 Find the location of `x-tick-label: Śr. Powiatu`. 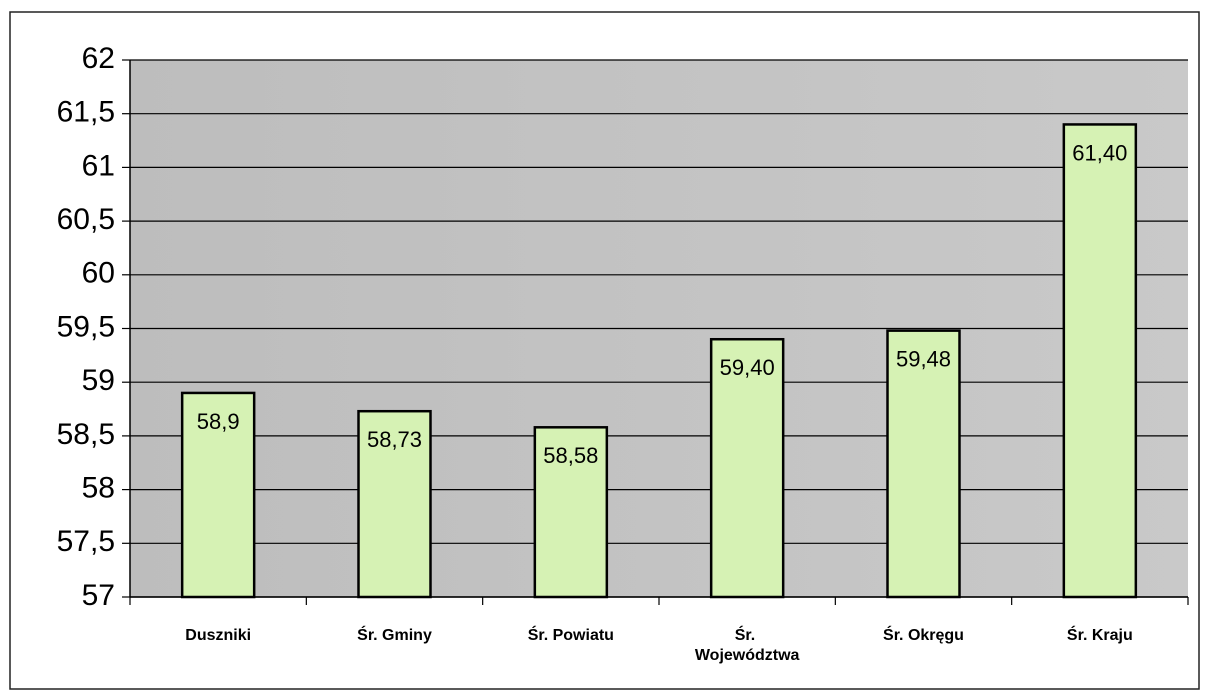

x-tick-label: Śr. Powiatu is located at coordinates (571, 634).